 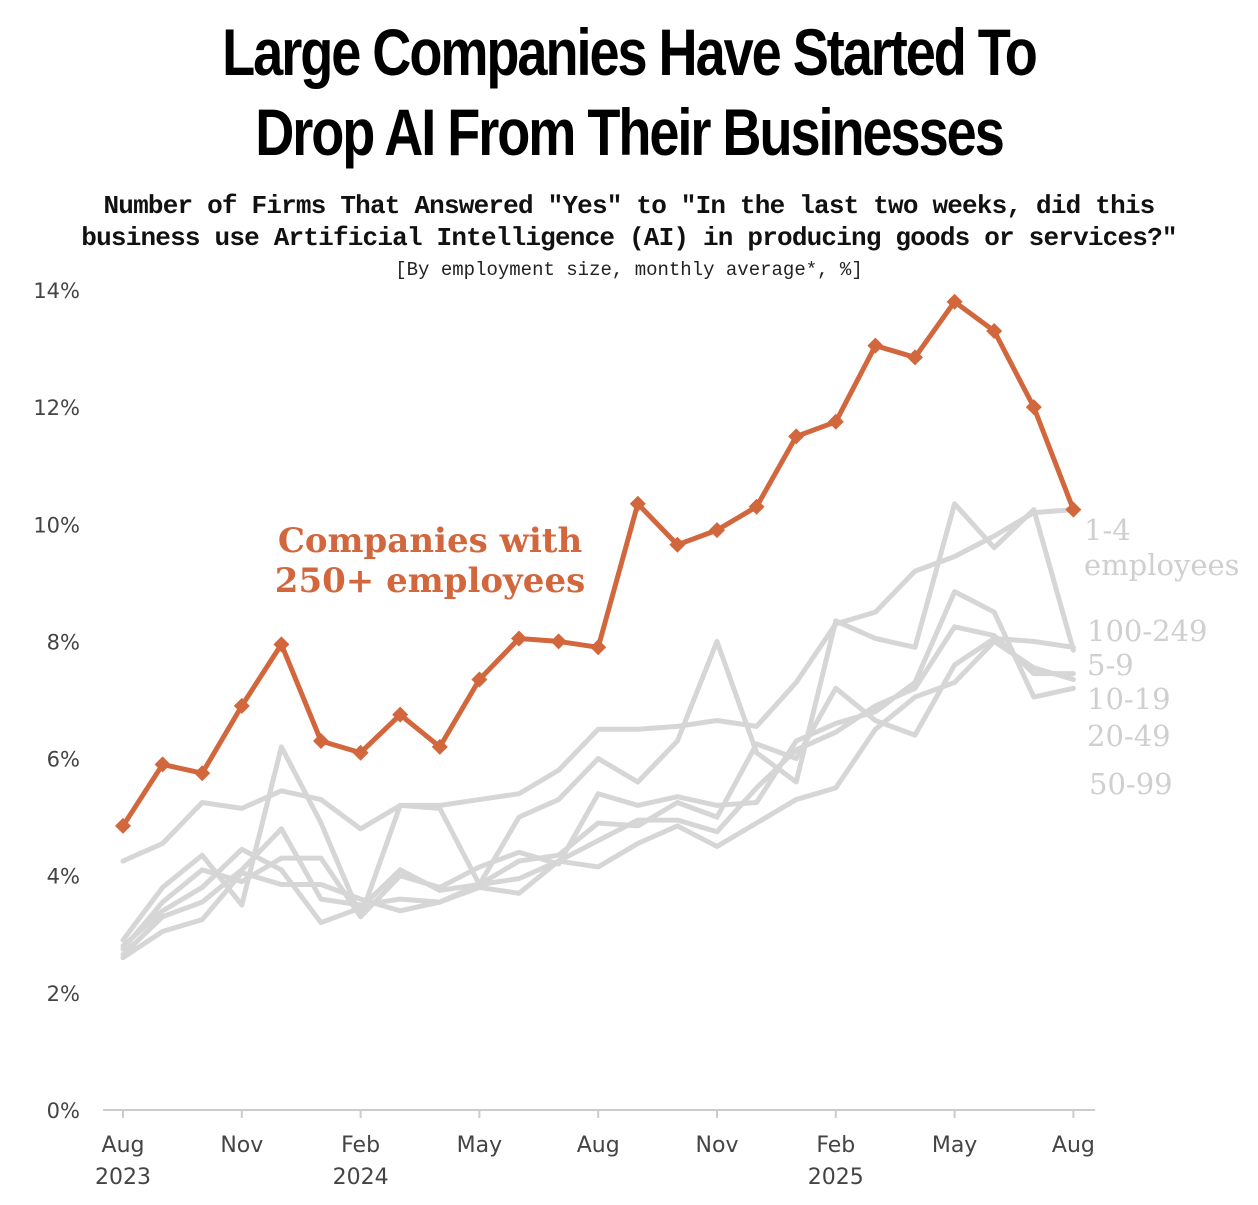 What do you see at coordinates (430, 541) in the screenshot?
I see `highlight-series-label: Companies with` at bounding box center [430, 541].